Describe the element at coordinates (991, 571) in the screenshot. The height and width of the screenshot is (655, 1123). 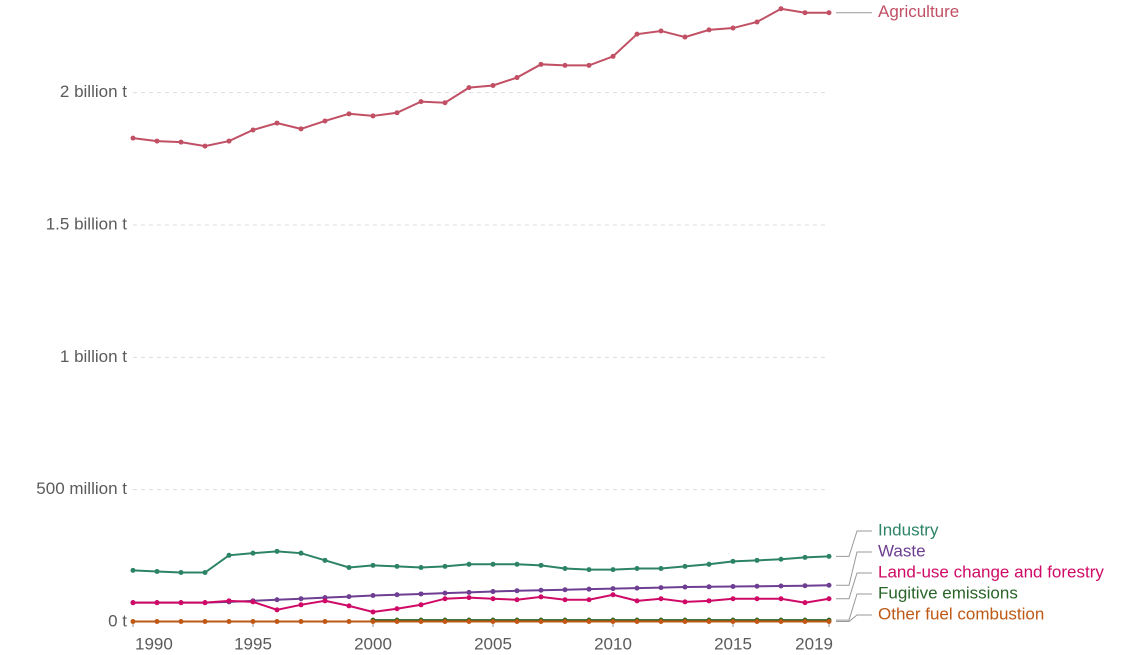
I see `series-label: Land-use change and forestry` at that location.